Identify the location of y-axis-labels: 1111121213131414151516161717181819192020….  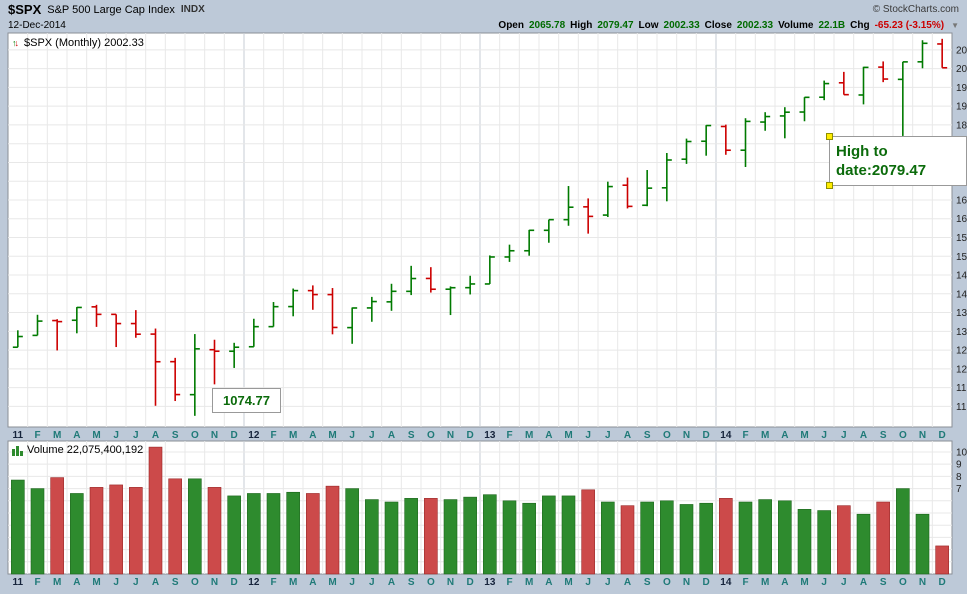
(961, 270).